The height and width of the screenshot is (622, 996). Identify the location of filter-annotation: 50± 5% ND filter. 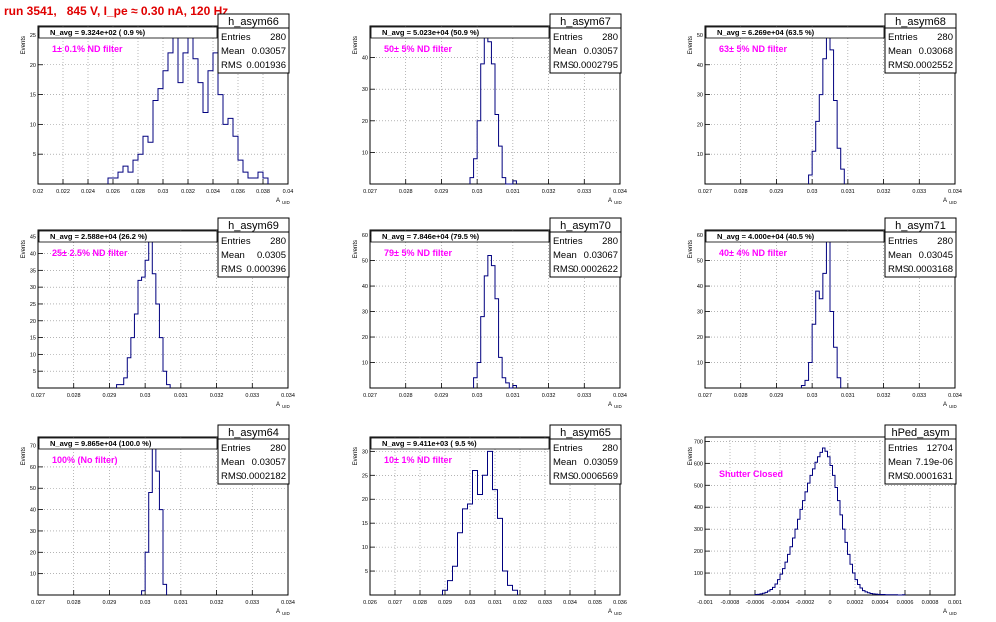
(418, 49).